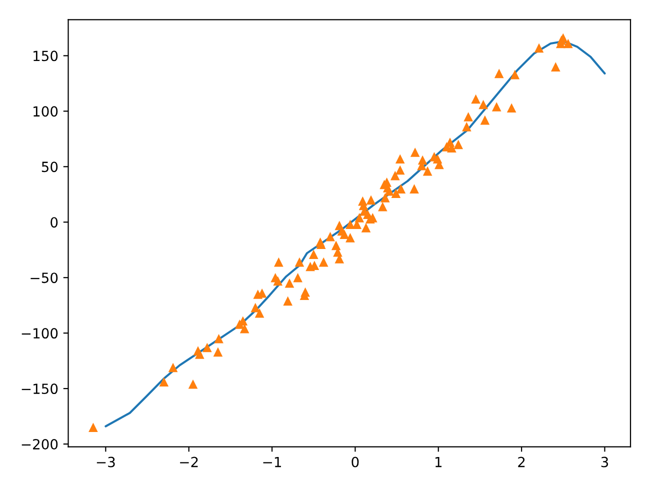 Image resolution: width=650 pixels, height=491 pixels. I want to click on y-tick-label: 0, so click(54, 222).